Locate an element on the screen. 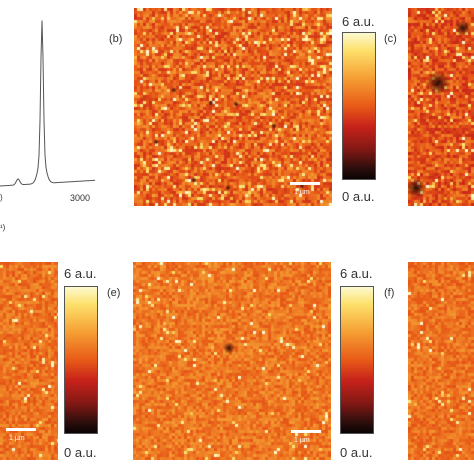  panel-label-c: (c) is located at coordinates (390, 39).